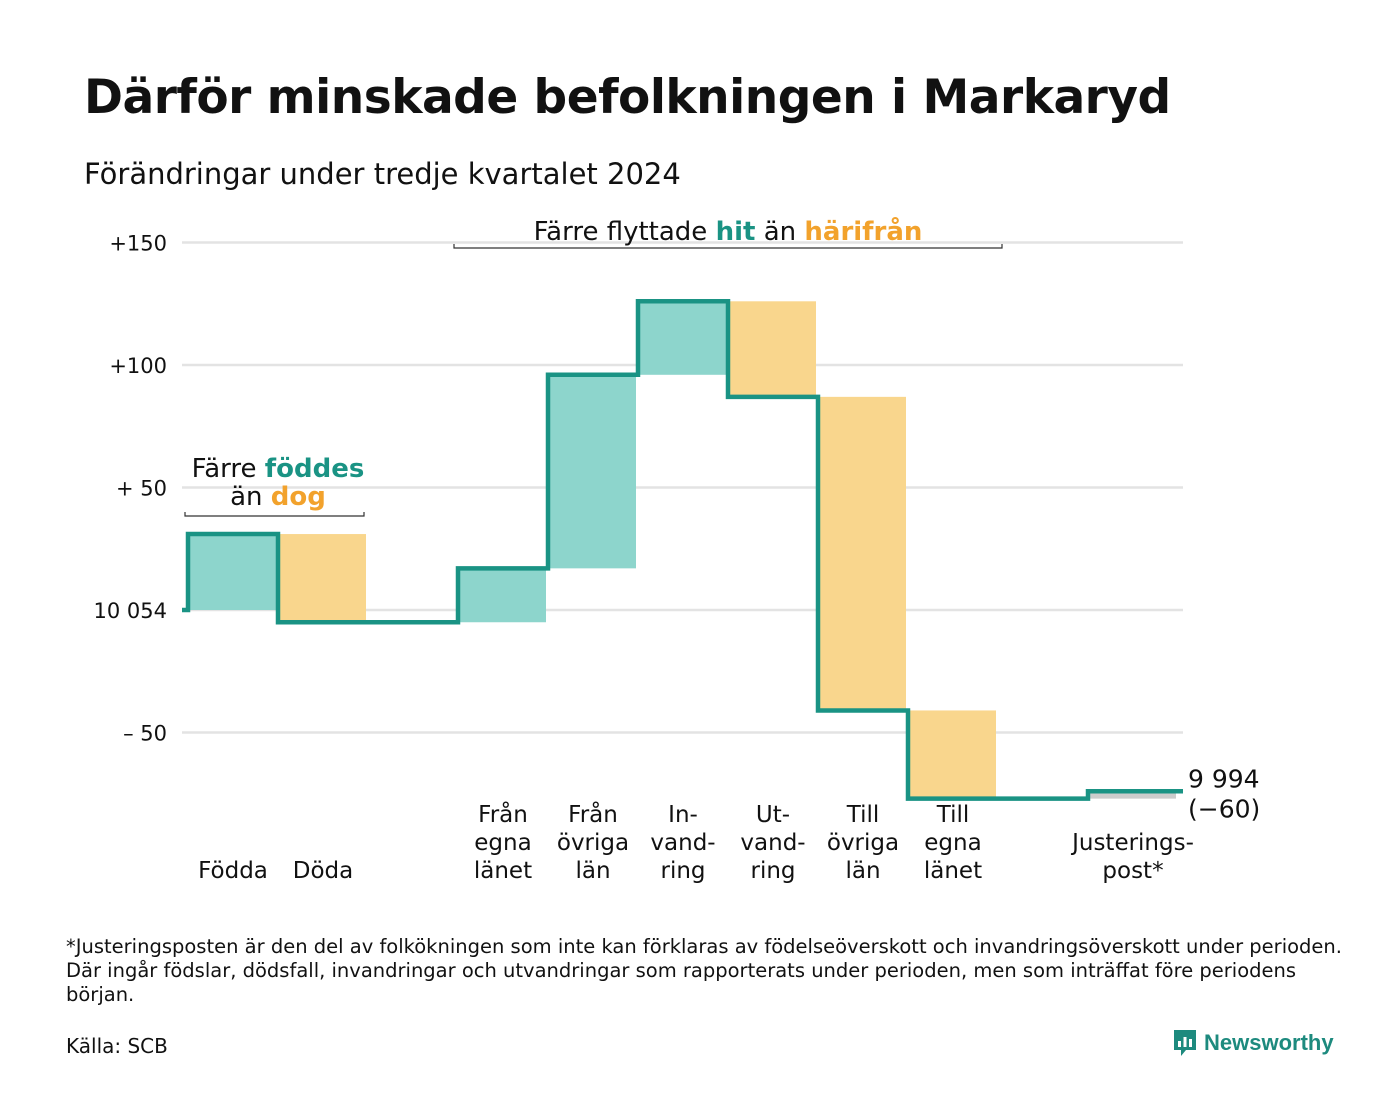 This screenshot has width=1400, height=1120. What do you see at coordinates (625, 232) in the screenshot?
I see `annotation-word: Färre flyttade` at bounding box center [625, 232].